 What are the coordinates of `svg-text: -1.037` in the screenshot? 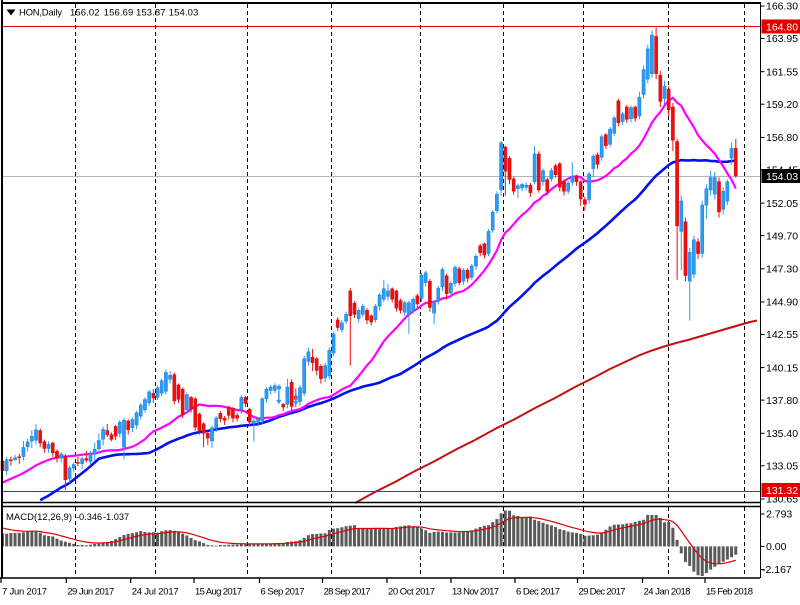 It's located at (116, 517).